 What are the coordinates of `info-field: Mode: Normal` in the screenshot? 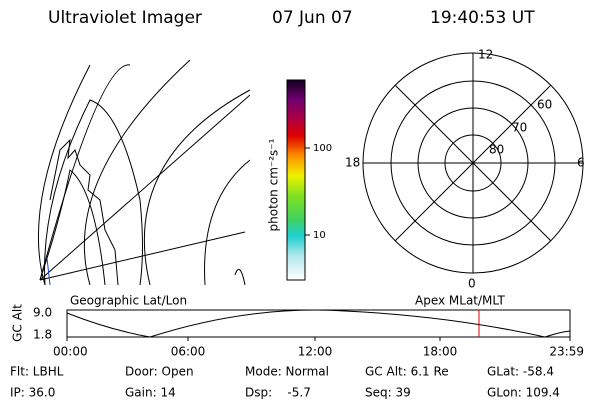 It's located at (287, 372).